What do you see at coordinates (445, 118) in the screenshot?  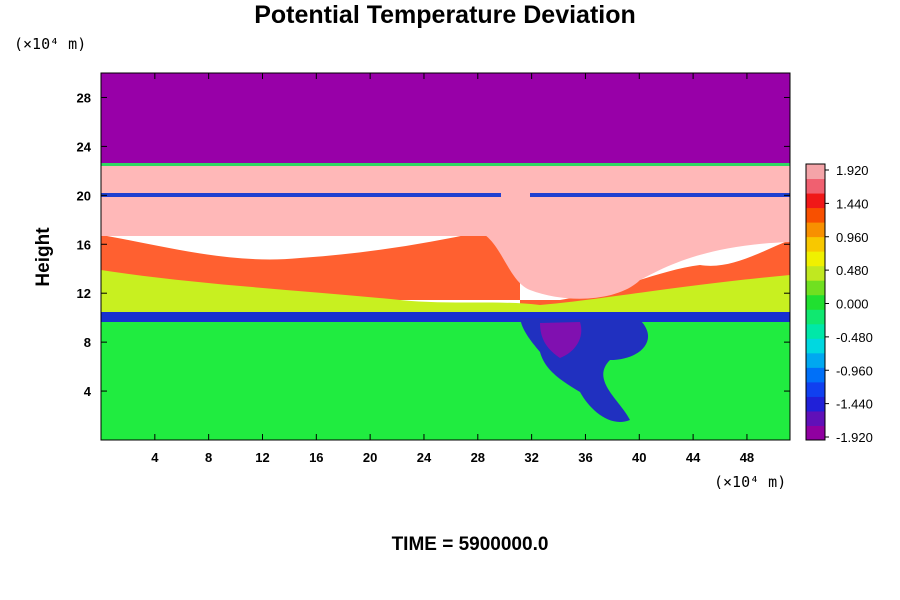 I see `field-top-layer` at bounding box center [445, 118].